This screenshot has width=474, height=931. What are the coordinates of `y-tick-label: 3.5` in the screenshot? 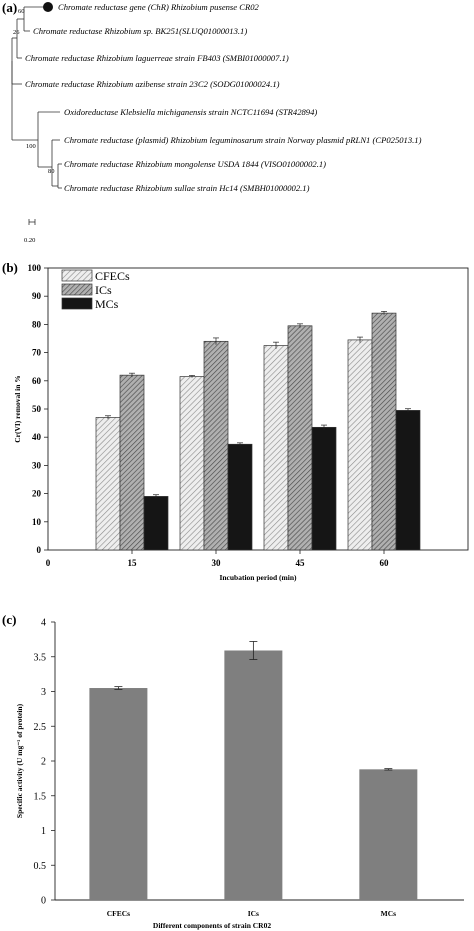 It's located at (40, 657).